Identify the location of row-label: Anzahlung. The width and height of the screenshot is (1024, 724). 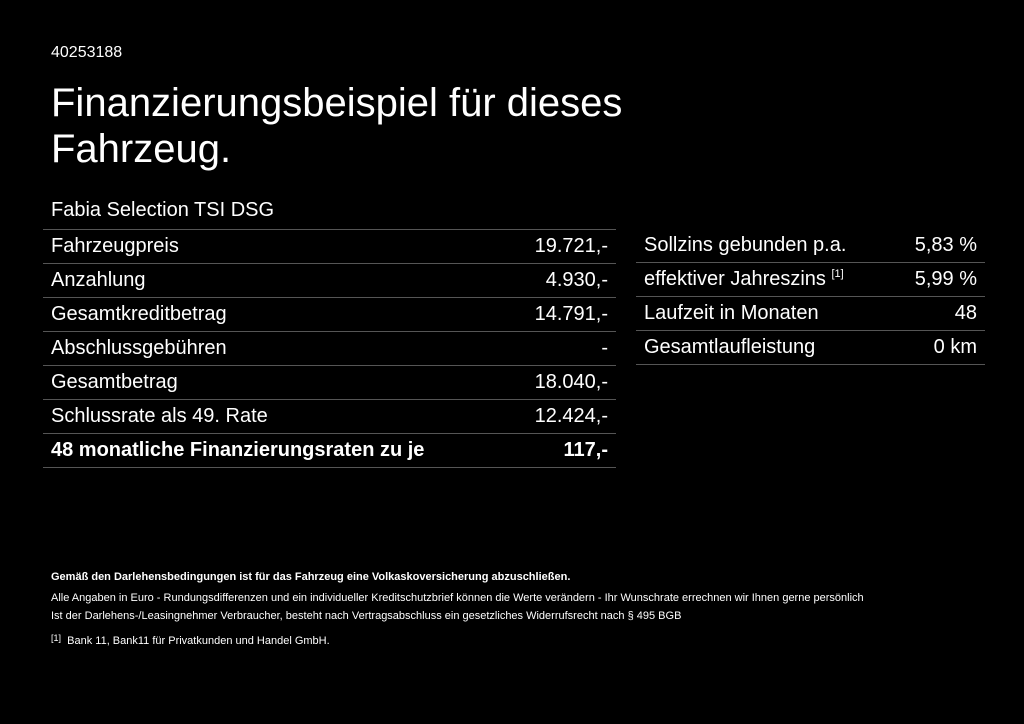
(276, 280).